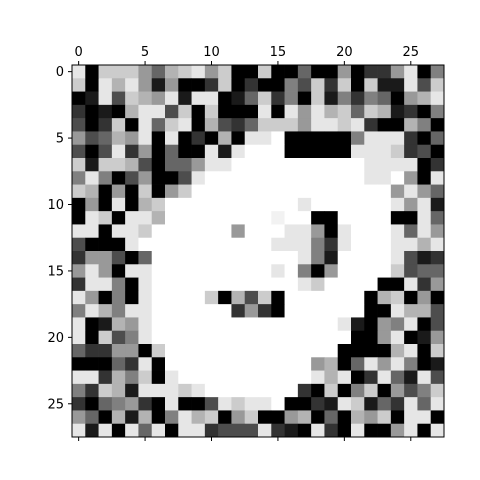  What do you see at coordinates (278, 52) in the screenshot?
I see `x-tick-label: 15` at bounding box center [278, 52].